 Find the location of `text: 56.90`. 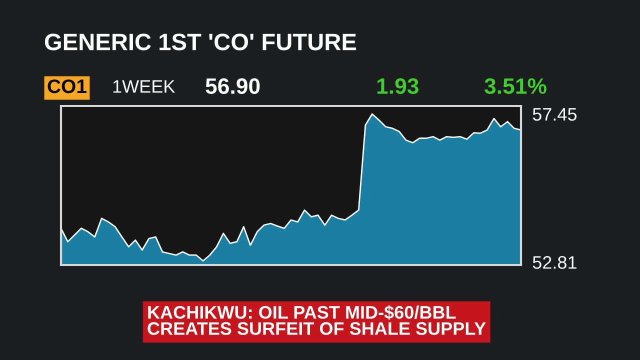

text: 56.90 is located at coordinates (233, 86).